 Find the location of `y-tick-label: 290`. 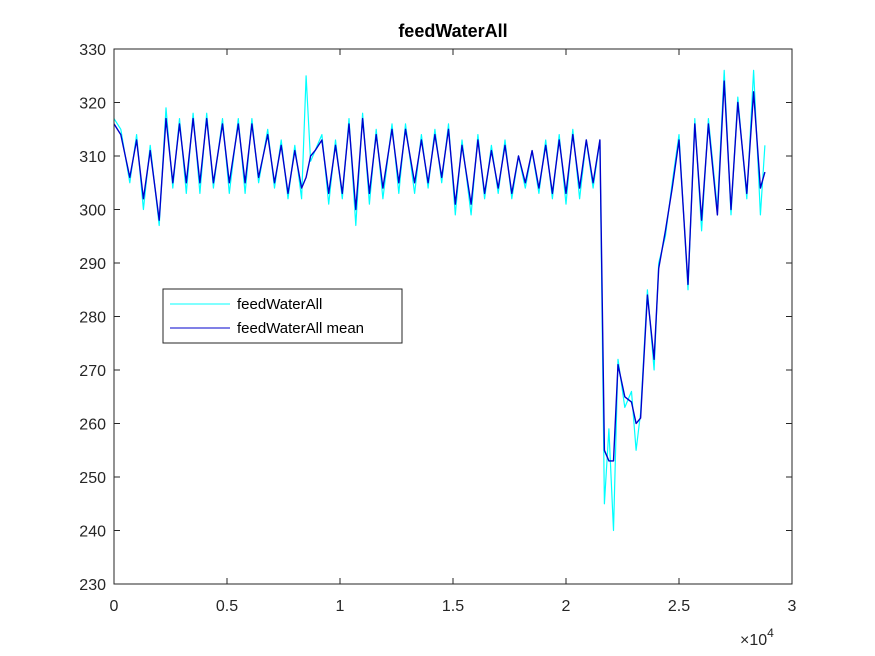

y-tick-label: 290 is located at coordinates (92, 264).